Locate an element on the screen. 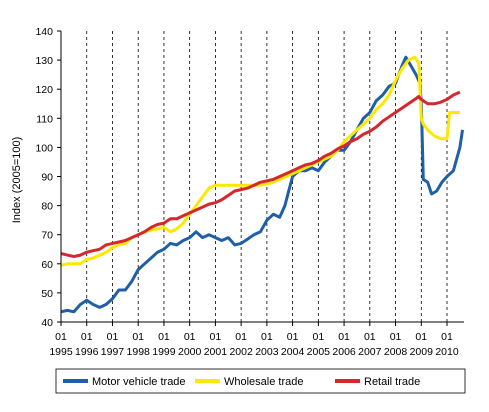 The width and height of the screenshot is (489, 412). legend-label-retail: Retail trade is located at coordinates (392, 382).